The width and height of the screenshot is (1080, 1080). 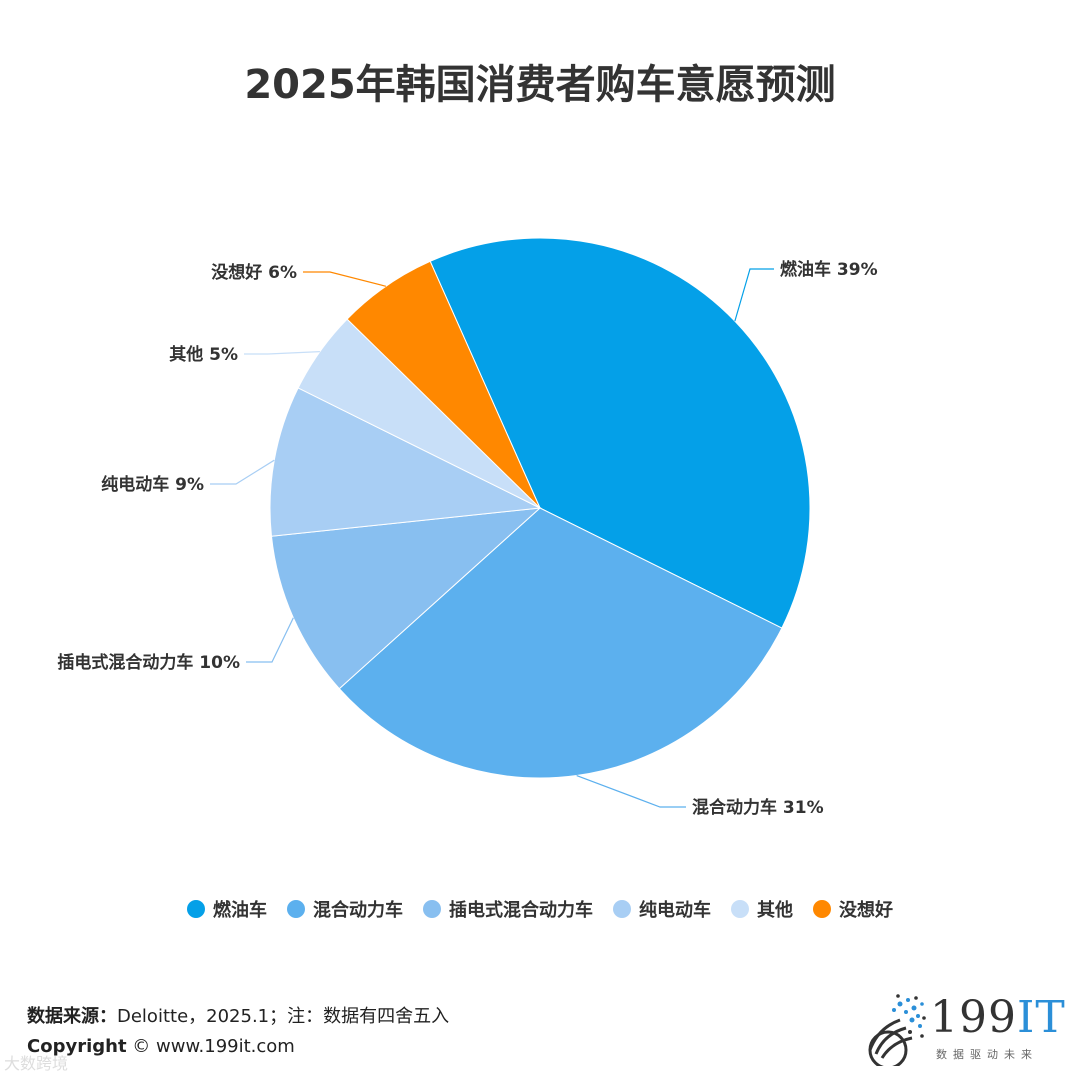 What do you see at coordinates (829, 269) in the screenshot?
I see `slice-label-0: 燃油车 39%` at bounding box center [829, 269].